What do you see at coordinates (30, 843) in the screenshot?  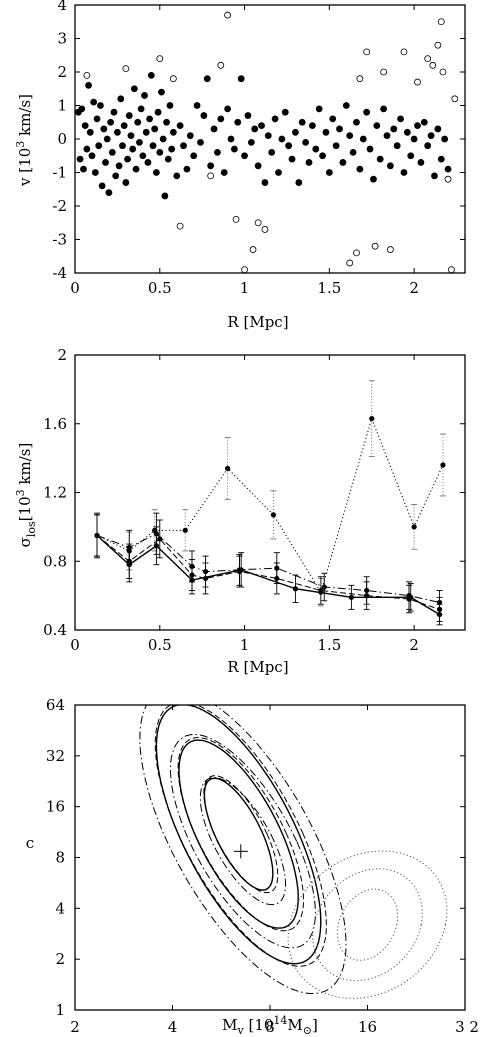 I see `panel3-ylabel: c` at bounding box center [30, 843].